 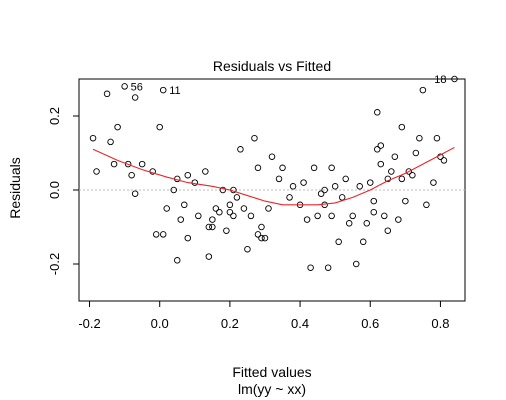 I want to click on x-axis-subtitle: lm(yy ~ xx), so click(x=272, y=389).